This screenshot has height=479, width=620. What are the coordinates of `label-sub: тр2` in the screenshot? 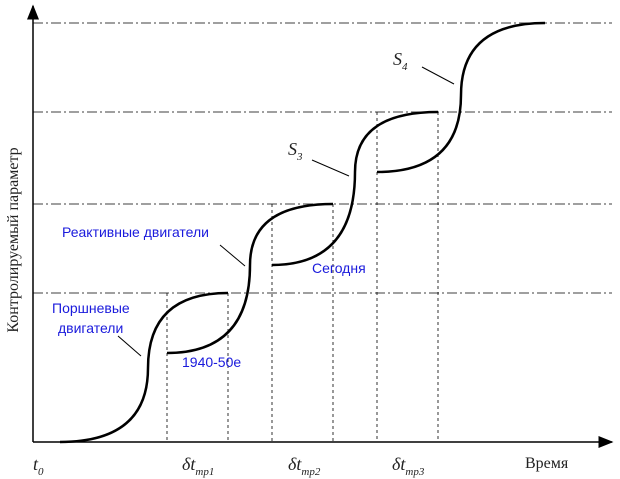 It's located at (310, 472).